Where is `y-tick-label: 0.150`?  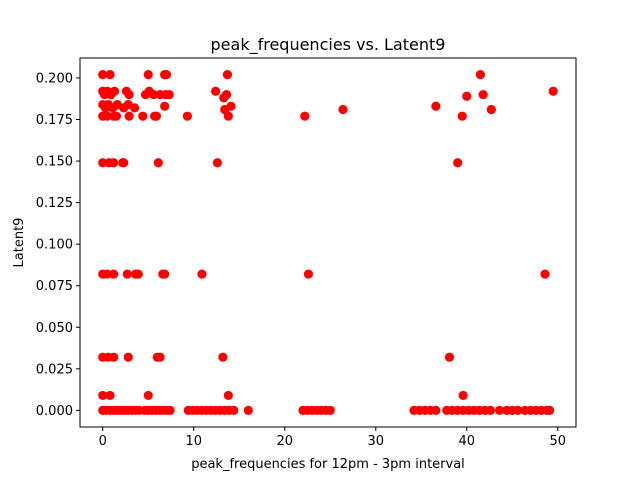
y-tick-label: 0.150 is located at coordinates (54, 162).